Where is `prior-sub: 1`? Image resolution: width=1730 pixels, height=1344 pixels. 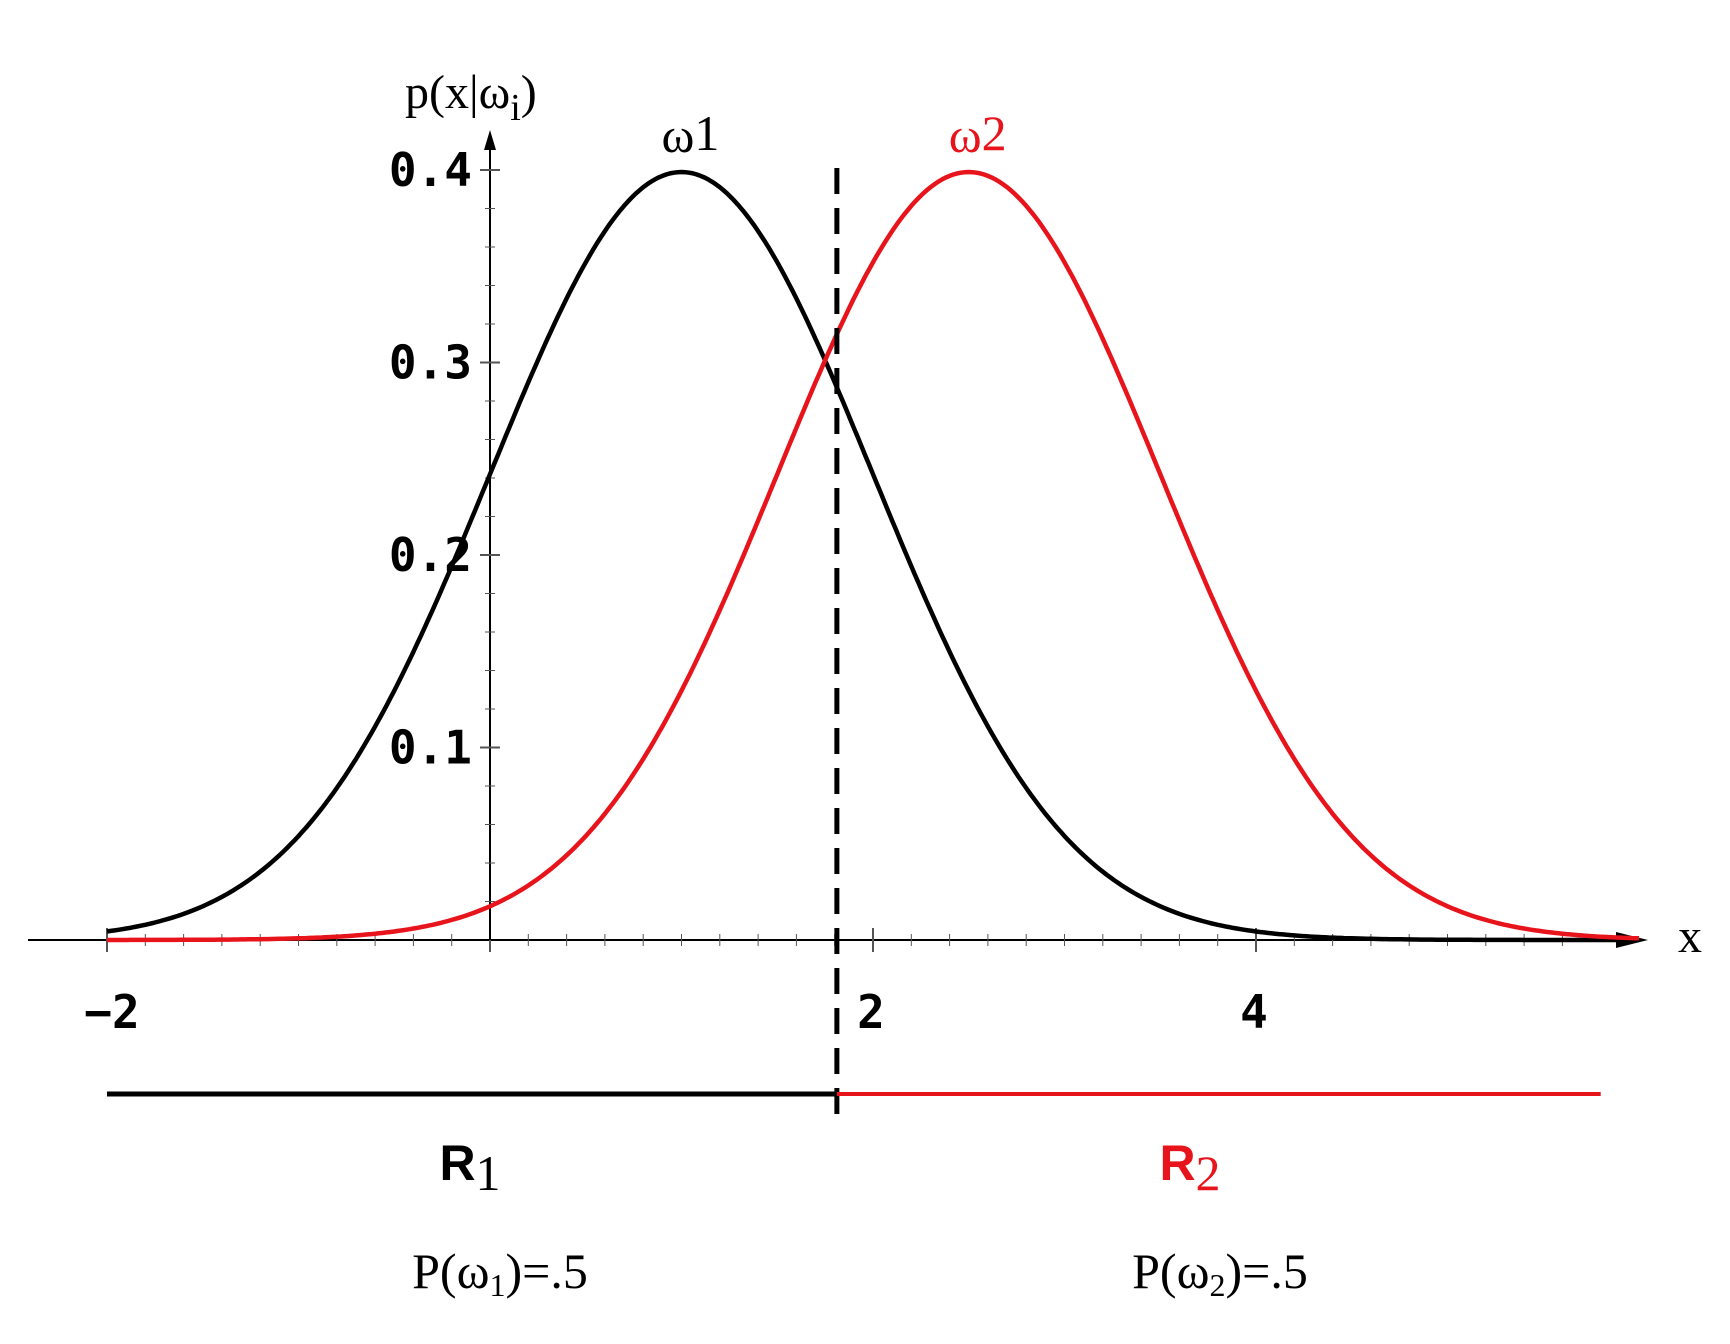 prior-sub: 1 is located at coordinates (498, 1285).